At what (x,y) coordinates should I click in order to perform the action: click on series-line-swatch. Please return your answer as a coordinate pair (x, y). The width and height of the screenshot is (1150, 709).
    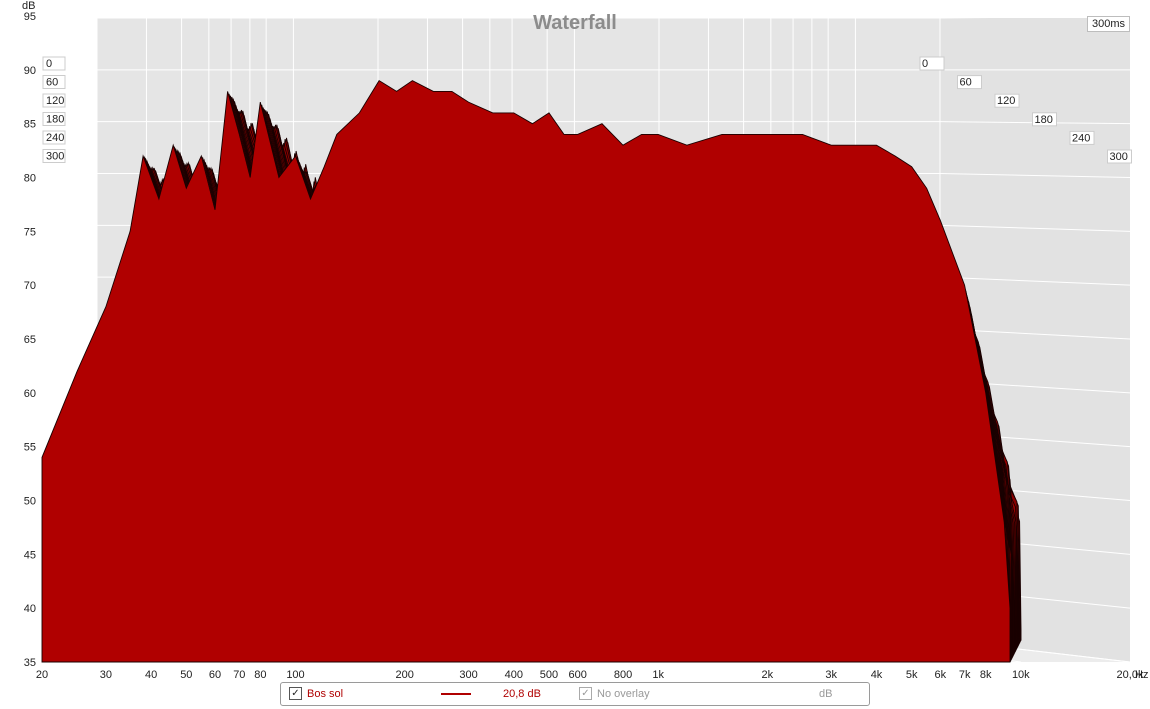
    Looking at the image, I should click on (456, 694).